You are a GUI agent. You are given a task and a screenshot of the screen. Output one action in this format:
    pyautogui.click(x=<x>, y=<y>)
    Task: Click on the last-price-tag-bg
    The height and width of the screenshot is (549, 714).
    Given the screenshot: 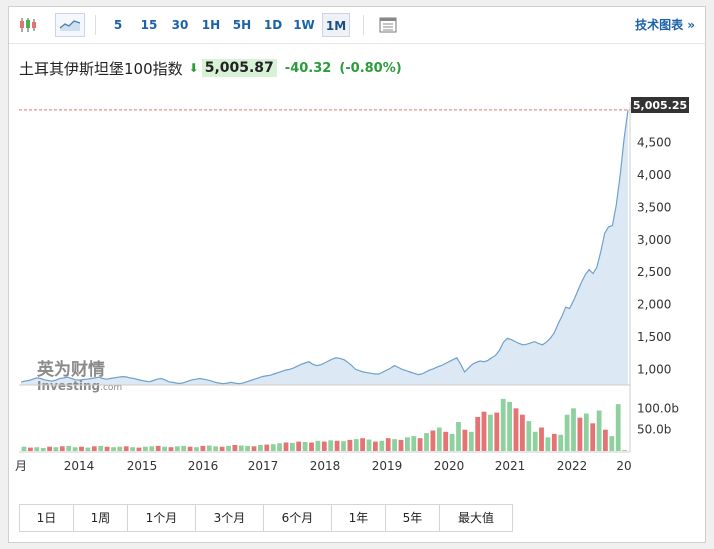 What is the action you would take?
    pyautogui.click(x=660, y=105)
    